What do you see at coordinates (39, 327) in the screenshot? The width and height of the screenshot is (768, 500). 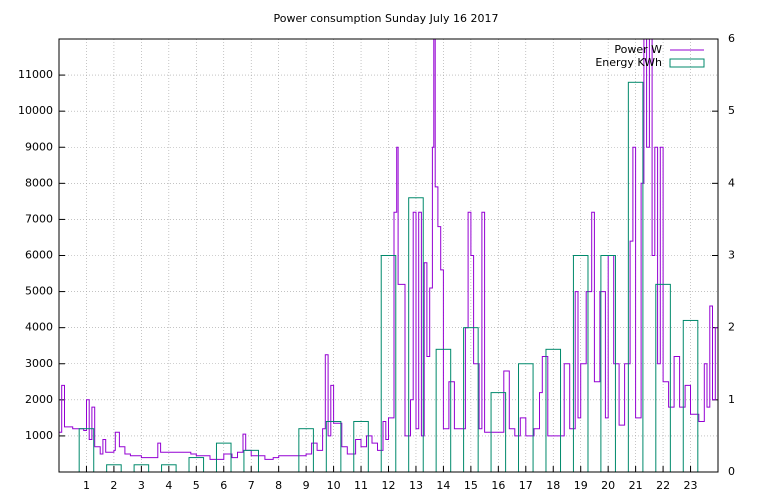 I see `y-tick-label: 4000` at bounding box center [39, 327].